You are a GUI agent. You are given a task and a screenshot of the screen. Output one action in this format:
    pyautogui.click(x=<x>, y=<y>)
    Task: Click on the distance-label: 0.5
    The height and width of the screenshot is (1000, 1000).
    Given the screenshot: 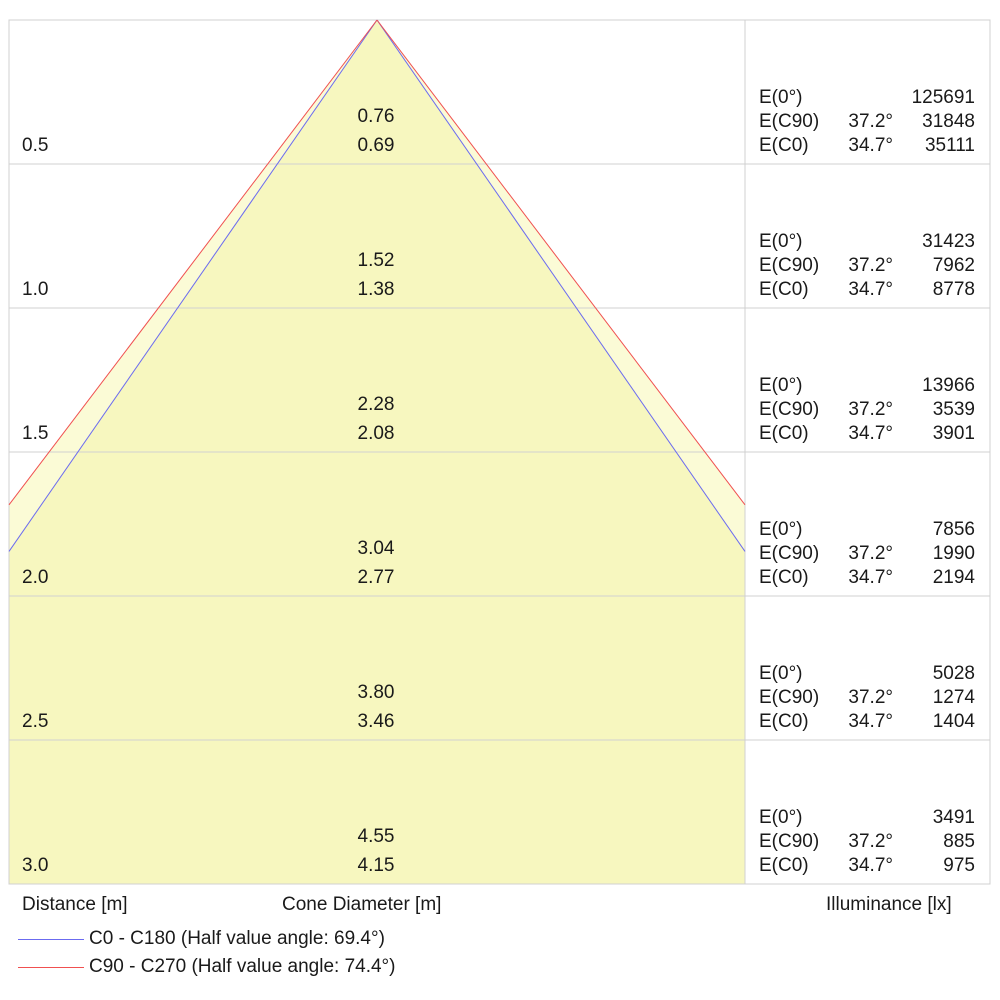 What is the action you would take?
    pyautogui.click(x=35, y=145)
    